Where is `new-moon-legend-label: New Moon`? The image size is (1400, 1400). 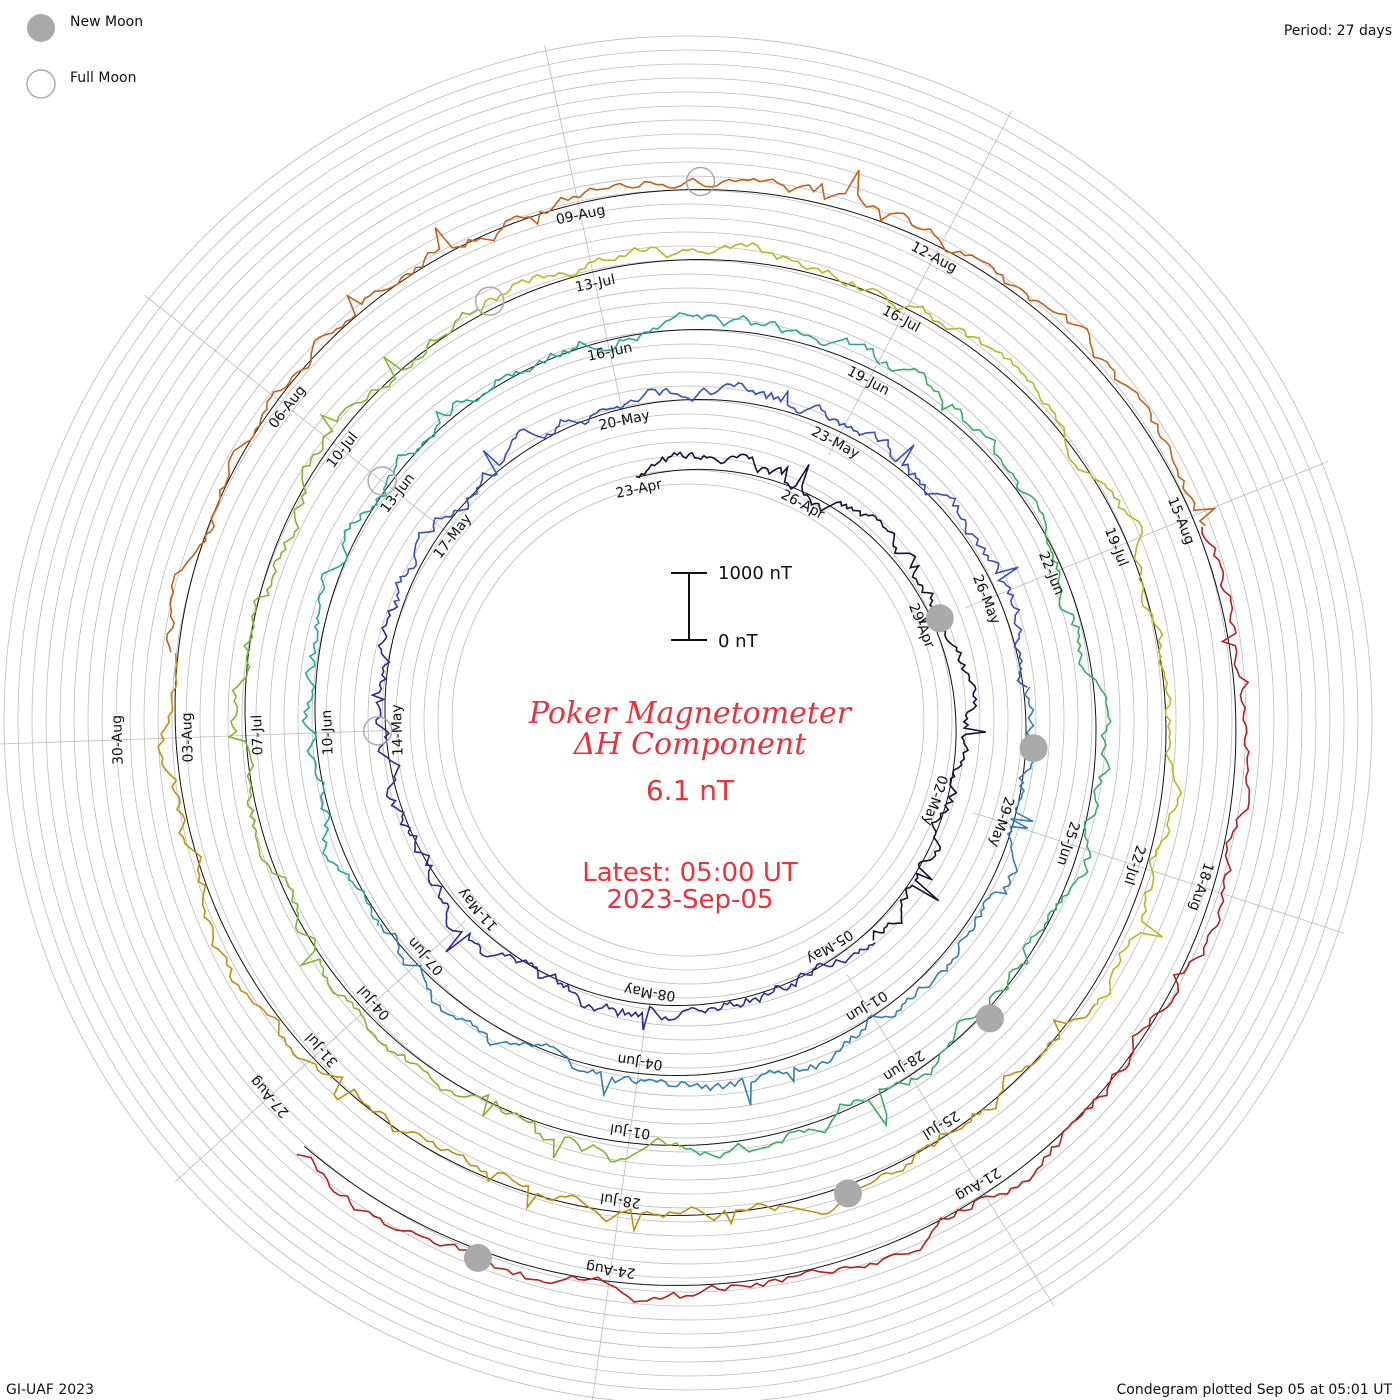 new-moon-legend-label: New Moon is located at coordinates (107, 22).